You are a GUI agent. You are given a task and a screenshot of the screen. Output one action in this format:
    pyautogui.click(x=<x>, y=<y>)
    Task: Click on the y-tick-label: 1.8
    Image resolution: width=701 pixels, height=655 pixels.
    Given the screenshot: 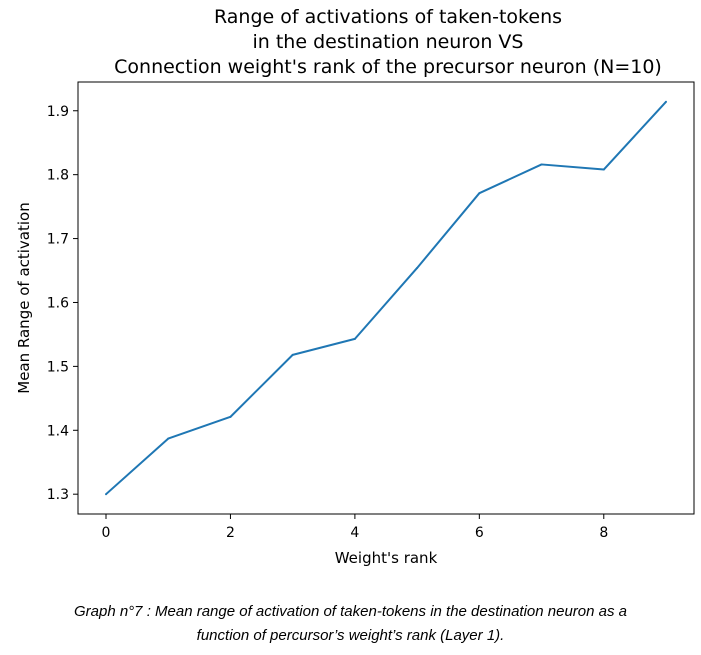 What is the action you would take?
    pyautogui.click(x=58, y=176)
    